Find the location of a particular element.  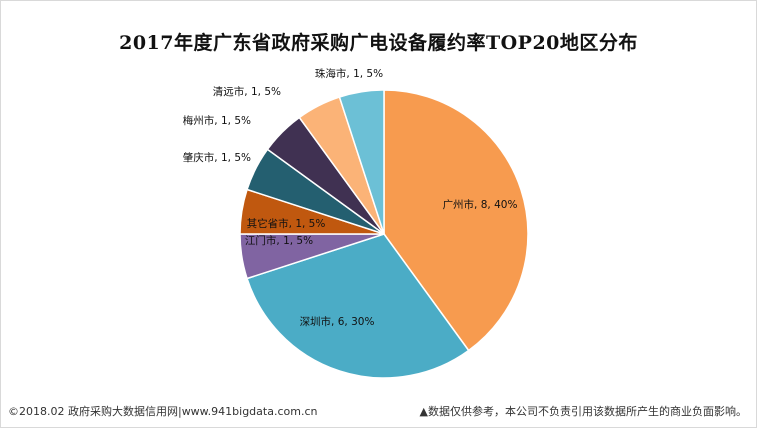

pie-label-5: 梅州市, 1, 5% is located at coordinates (217, 120).